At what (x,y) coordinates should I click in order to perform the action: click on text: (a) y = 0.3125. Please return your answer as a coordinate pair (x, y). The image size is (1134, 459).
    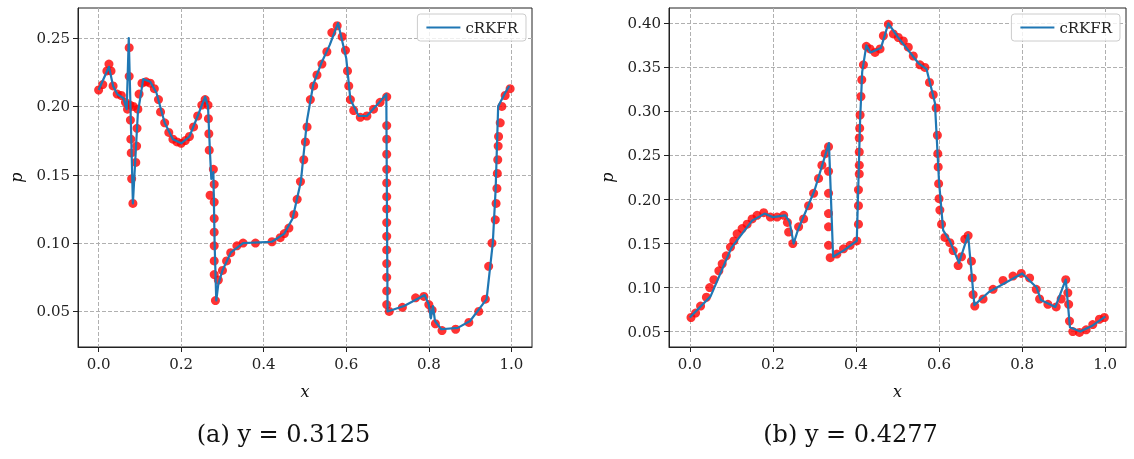
    Looking at the image, I should click on (283, 434).